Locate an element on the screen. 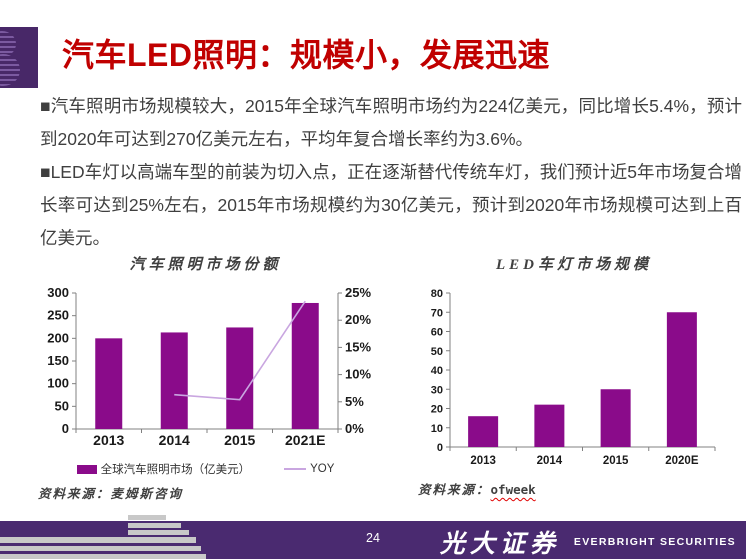 The width and height of the screenshot is (746, 559). page-title: 汽车LED照明：规模小，发展迅速 is located at coordinates (306, 55).